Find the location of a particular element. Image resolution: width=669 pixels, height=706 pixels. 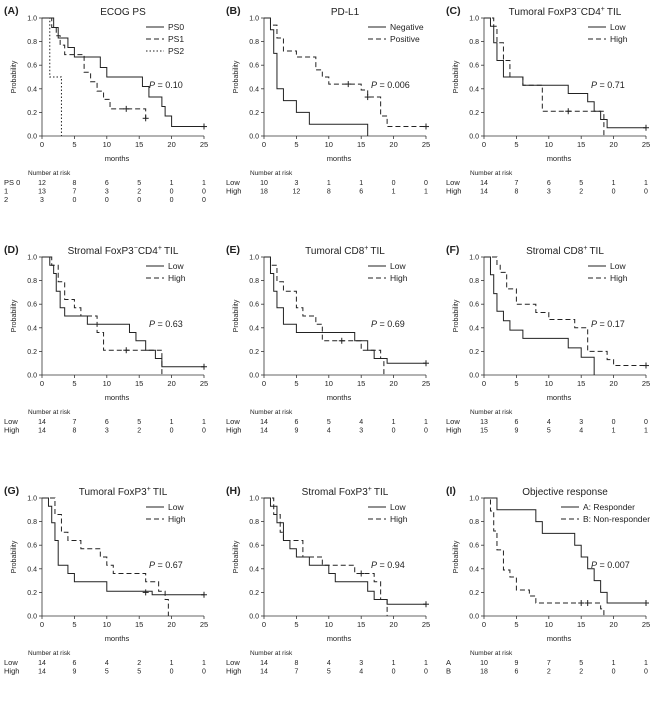

km-curve-positive is located at coordinates (345, 72).